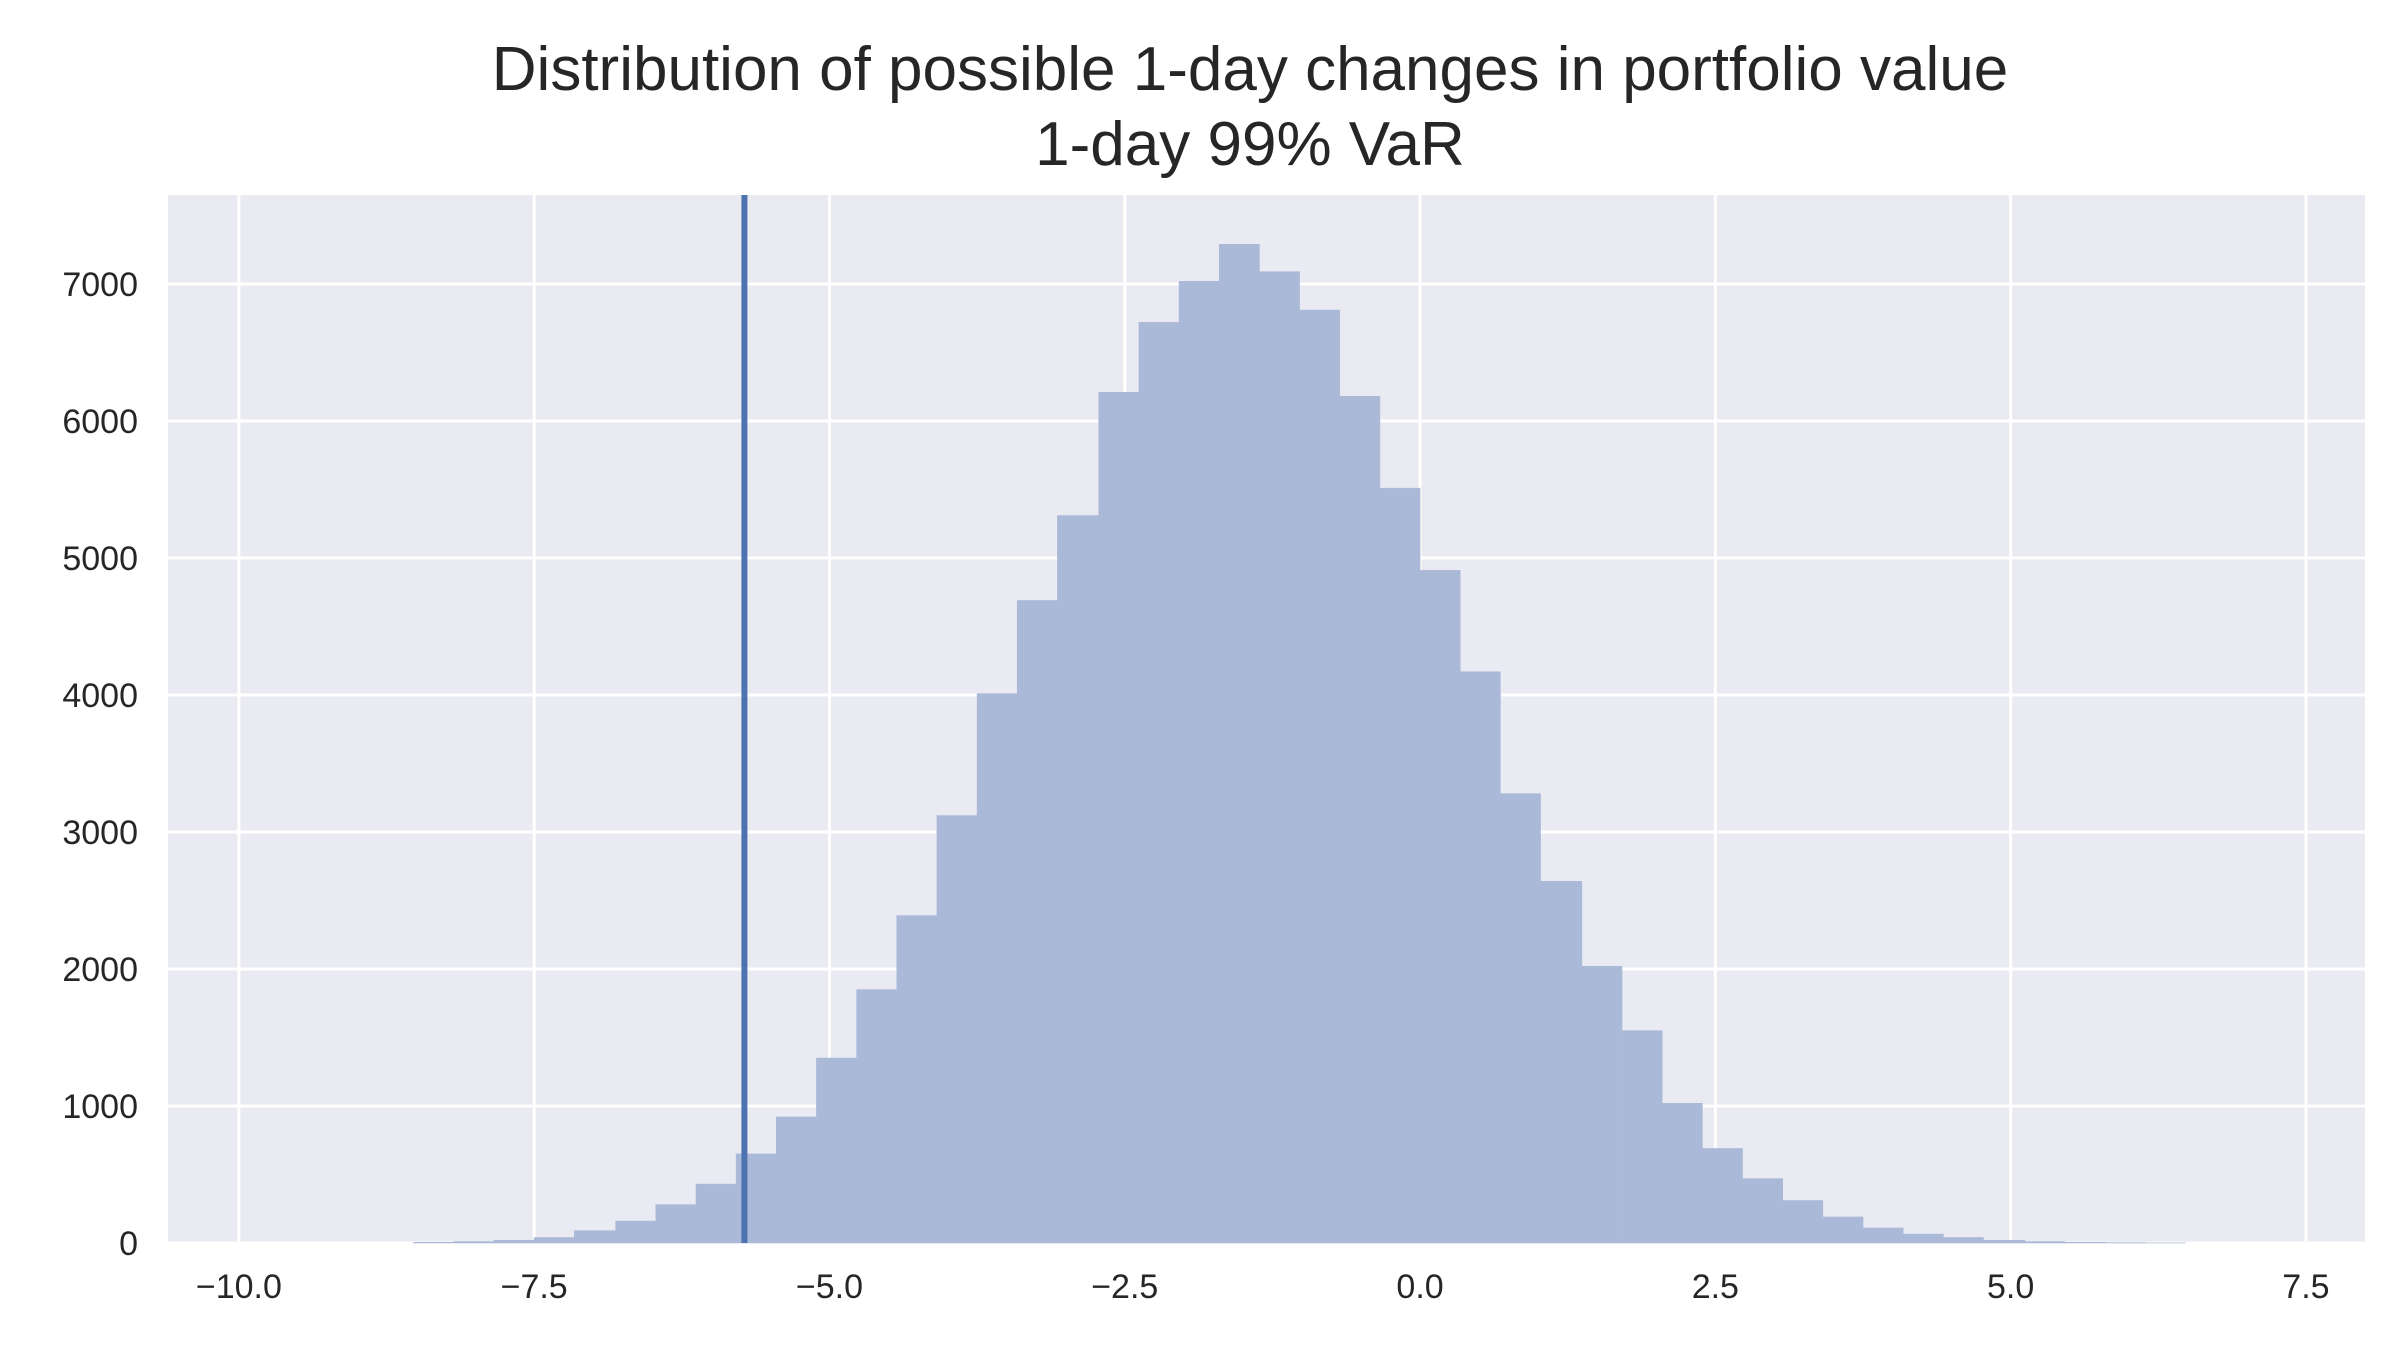 The width and height of the screenshot is (2400, 1350). Describe the element at coordinates (1263, 1287) in the screenshot. I see `x-axis-tick-labels: −10.0 −7.5 −5.0 −2.5 0.0 2.5 5.0 7.5` at that location.